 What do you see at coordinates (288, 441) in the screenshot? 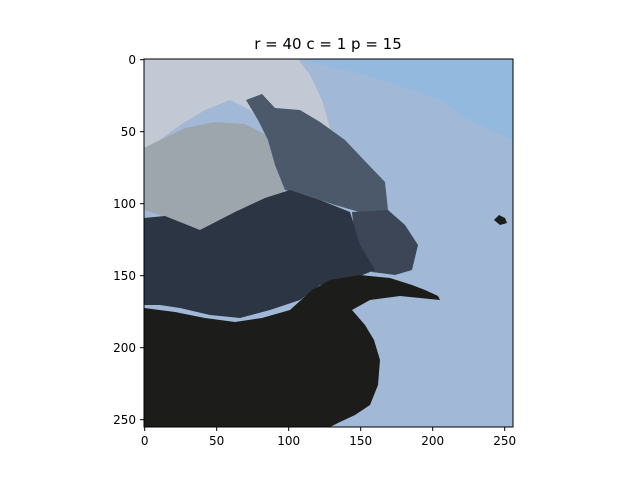
I see `x-tick-label: 100` at bounding box center [288, 441].